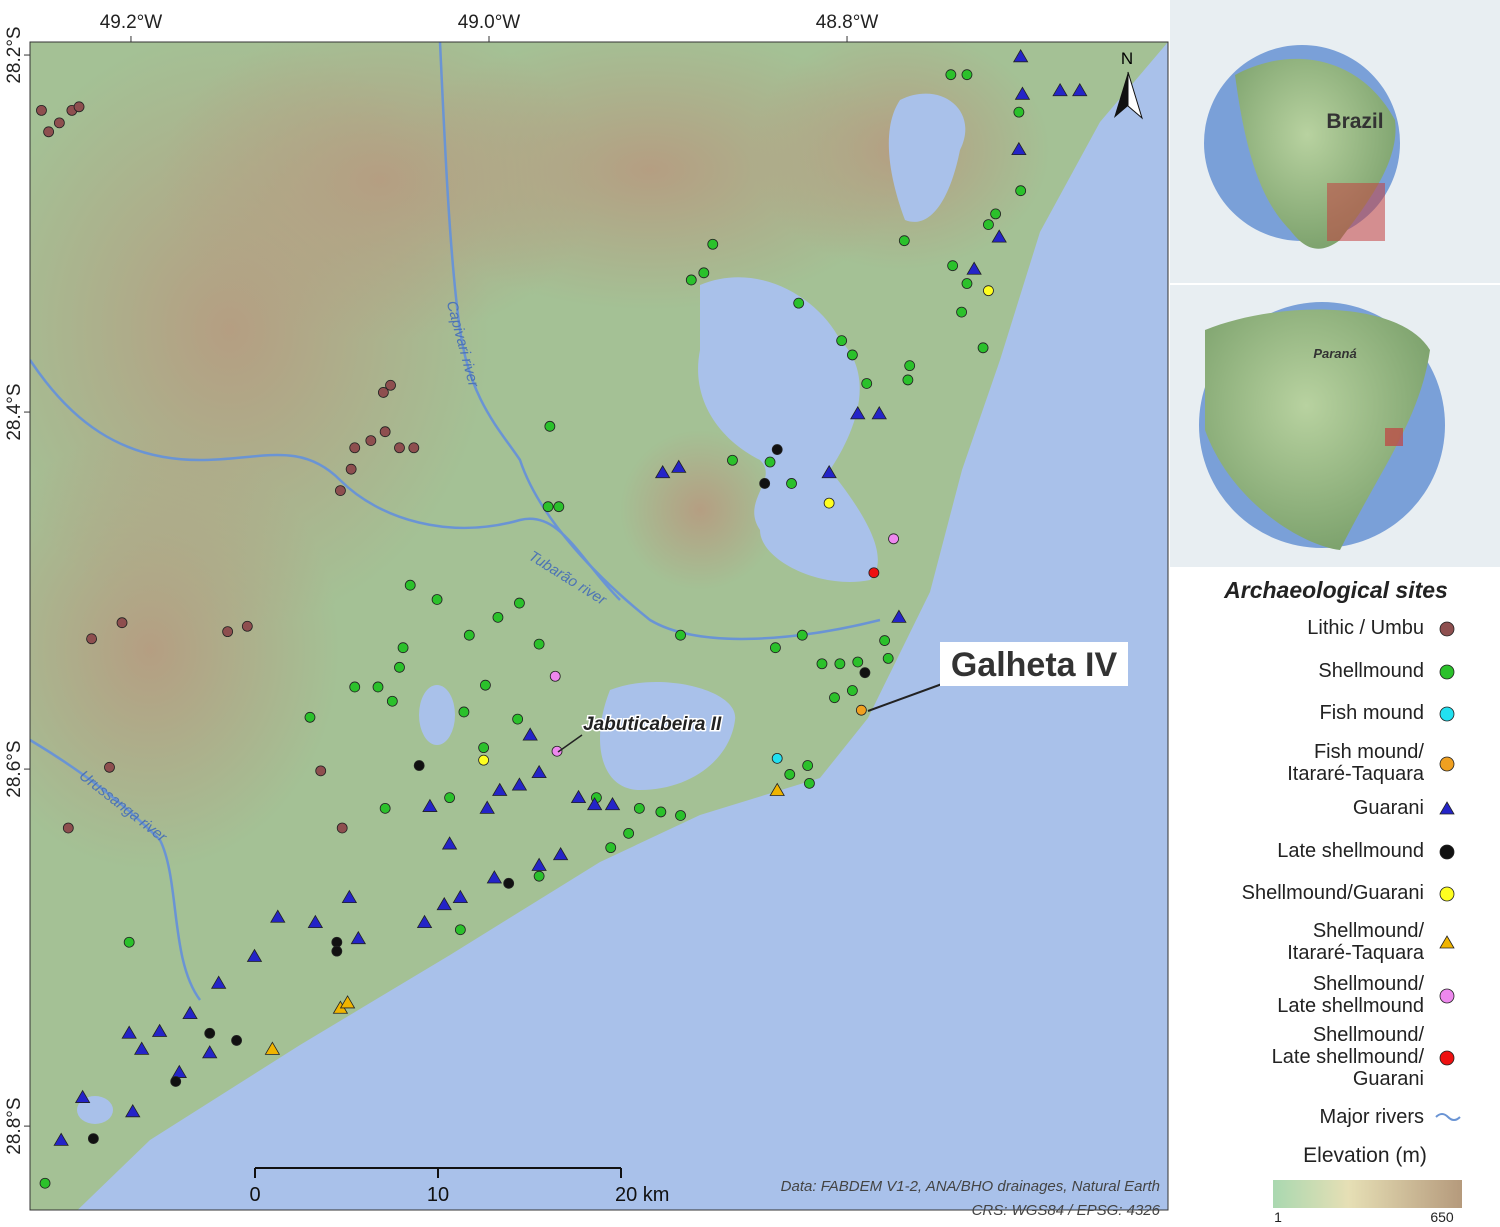  I want to click on annotation: Jabuticabeira II, so click(652, 724).